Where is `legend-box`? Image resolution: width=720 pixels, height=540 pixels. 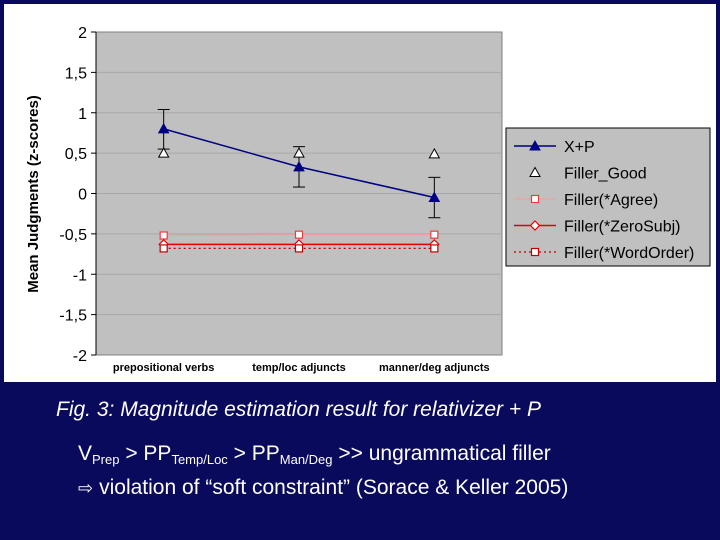 legend-box is located at coordinates (608, 197).